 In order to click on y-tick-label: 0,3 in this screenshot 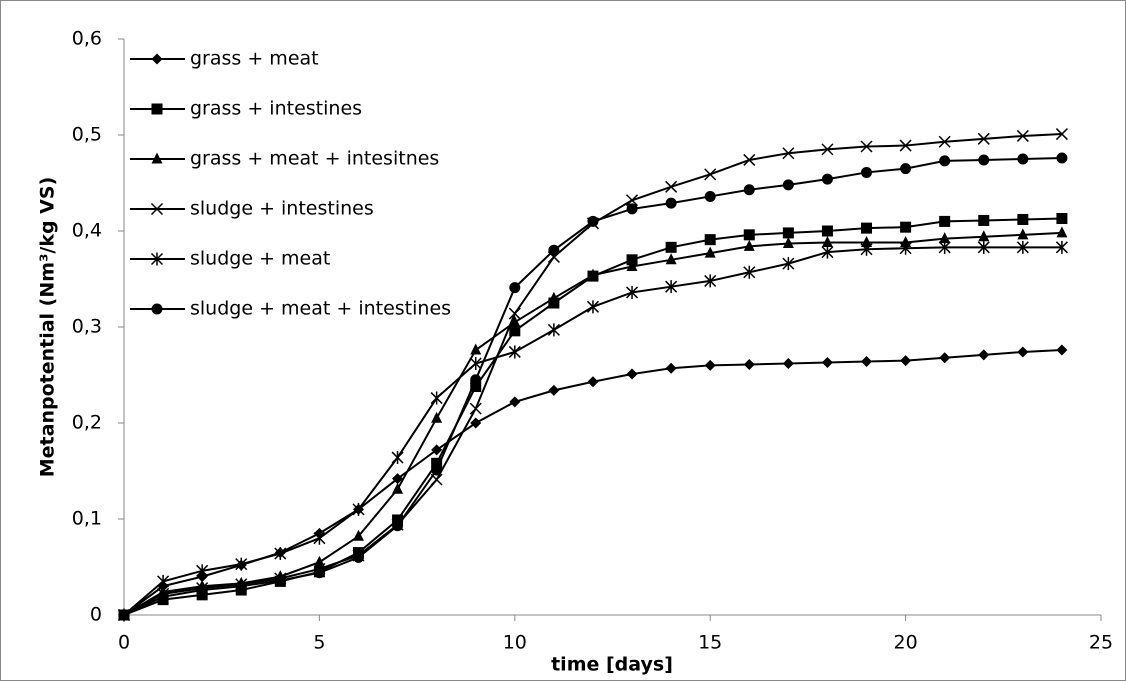, I will do `click(87, 327)`.